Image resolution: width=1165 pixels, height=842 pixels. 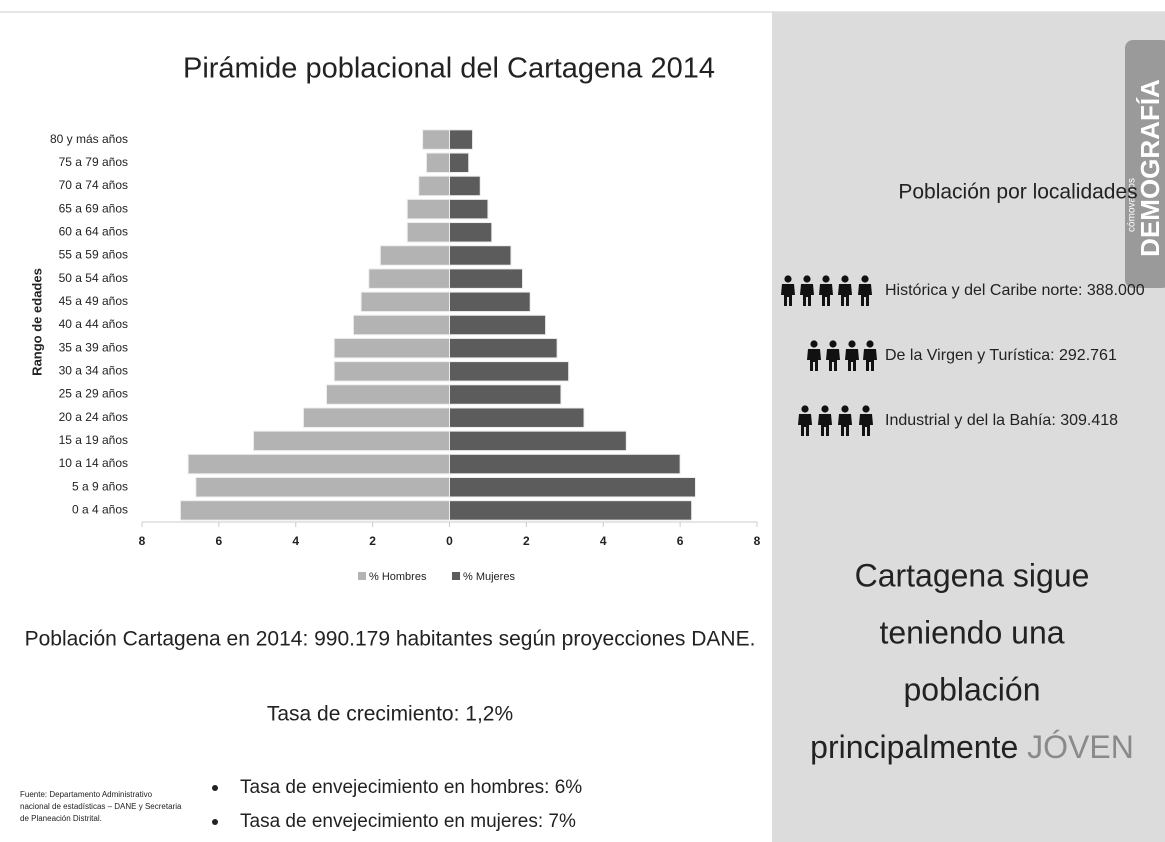 What do you see at coordinates (1150, 168) in the screenshot?
I see `tab-section: DEMOGRAFÍA` at bounding box center [1150, 168].